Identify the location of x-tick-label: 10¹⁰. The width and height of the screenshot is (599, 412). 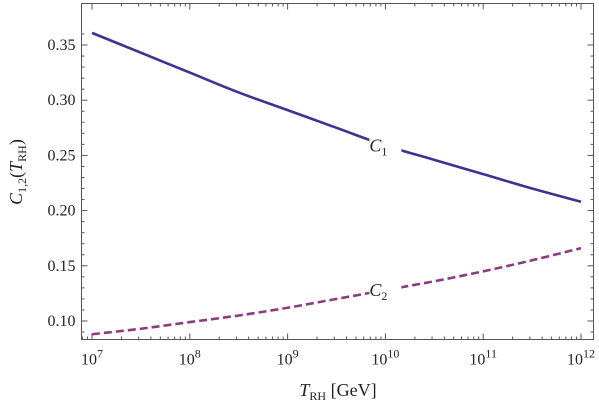
(385, 358).